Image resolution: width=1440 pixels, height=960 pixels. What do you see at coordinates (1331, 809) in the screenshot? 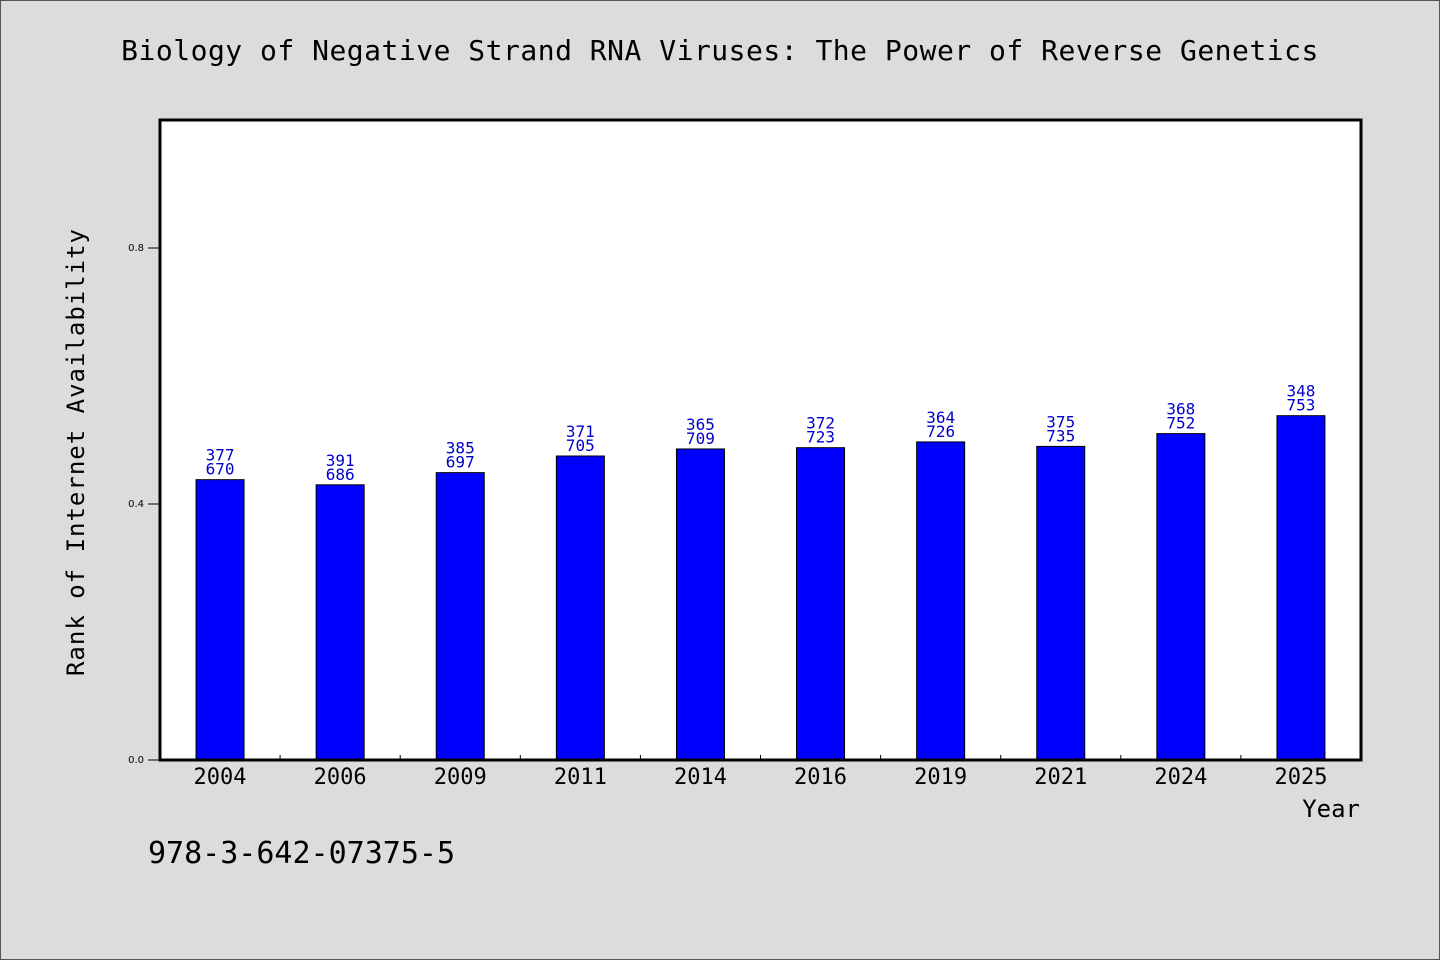
I see `x-axis-label: Year` at bounding box center [1331, 809].